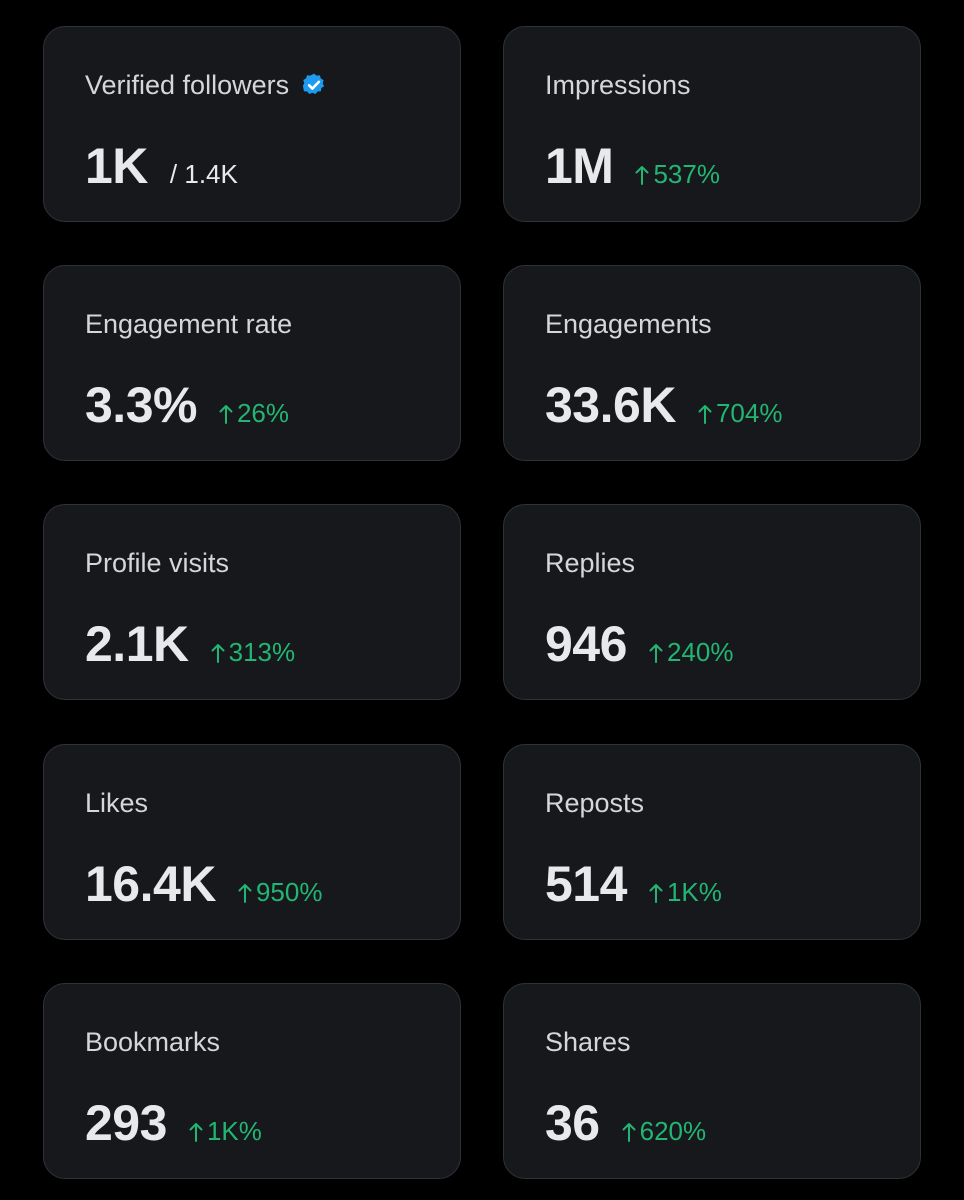 The height and width of the screenshot is (1200, 964). I want to click on card-value-row: 1M 537%, so click(632, 166).